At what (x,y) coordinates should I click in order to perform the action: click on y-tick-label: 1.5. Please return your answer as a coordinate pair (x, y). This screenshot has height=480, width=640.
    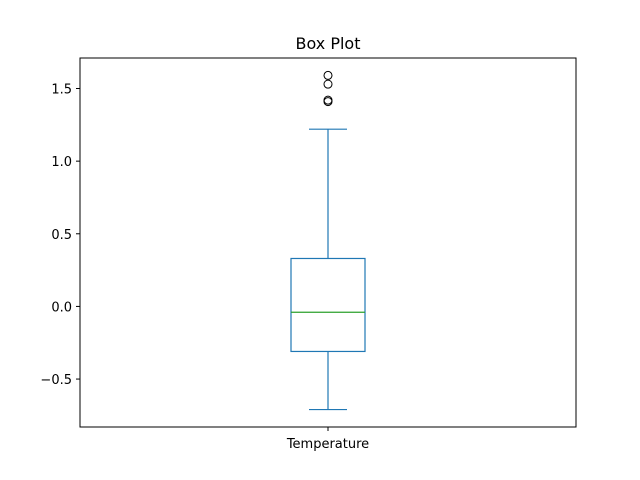
    Looking at the image, I should click on (61, 90).